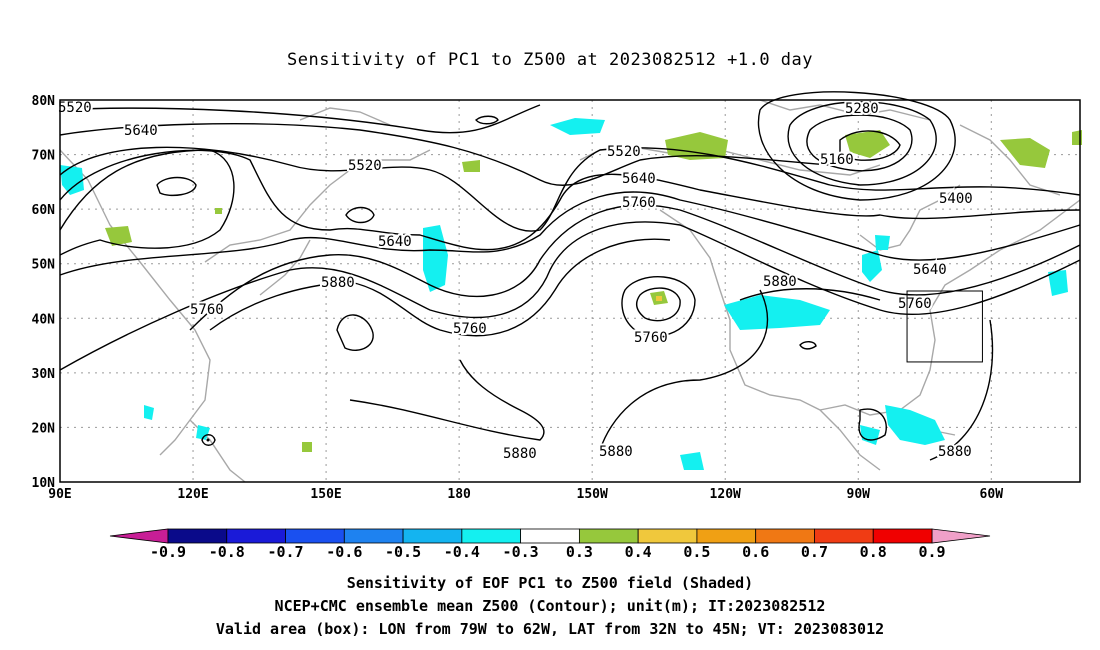 The height and width of the screenshot is (650, 1100). I want to click on lon-tick-label: 60W, so click(992, 494).